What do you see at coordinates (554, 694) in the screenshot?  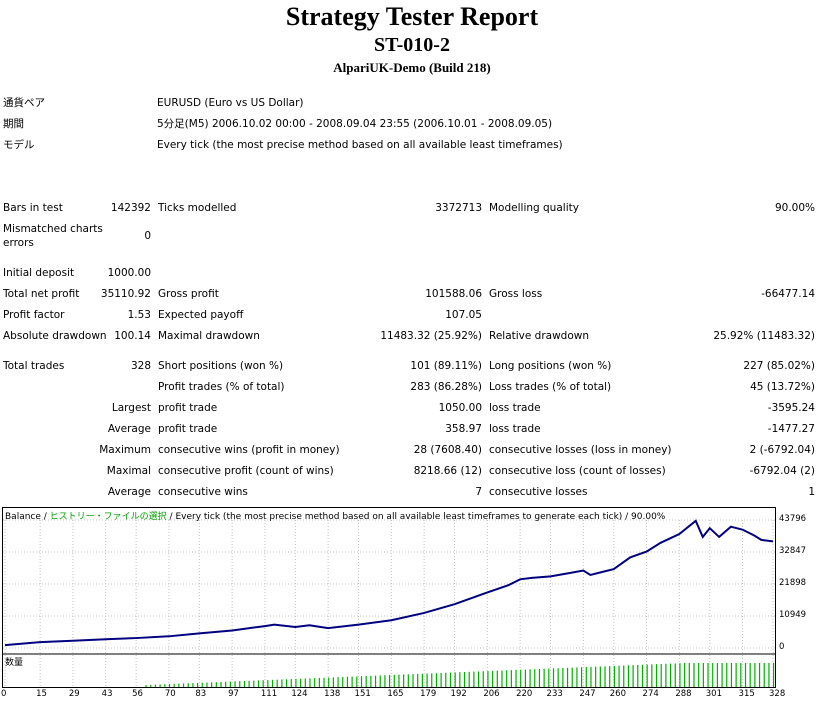 I see `x-tick-label: 233` at bounding box center [554, 694].